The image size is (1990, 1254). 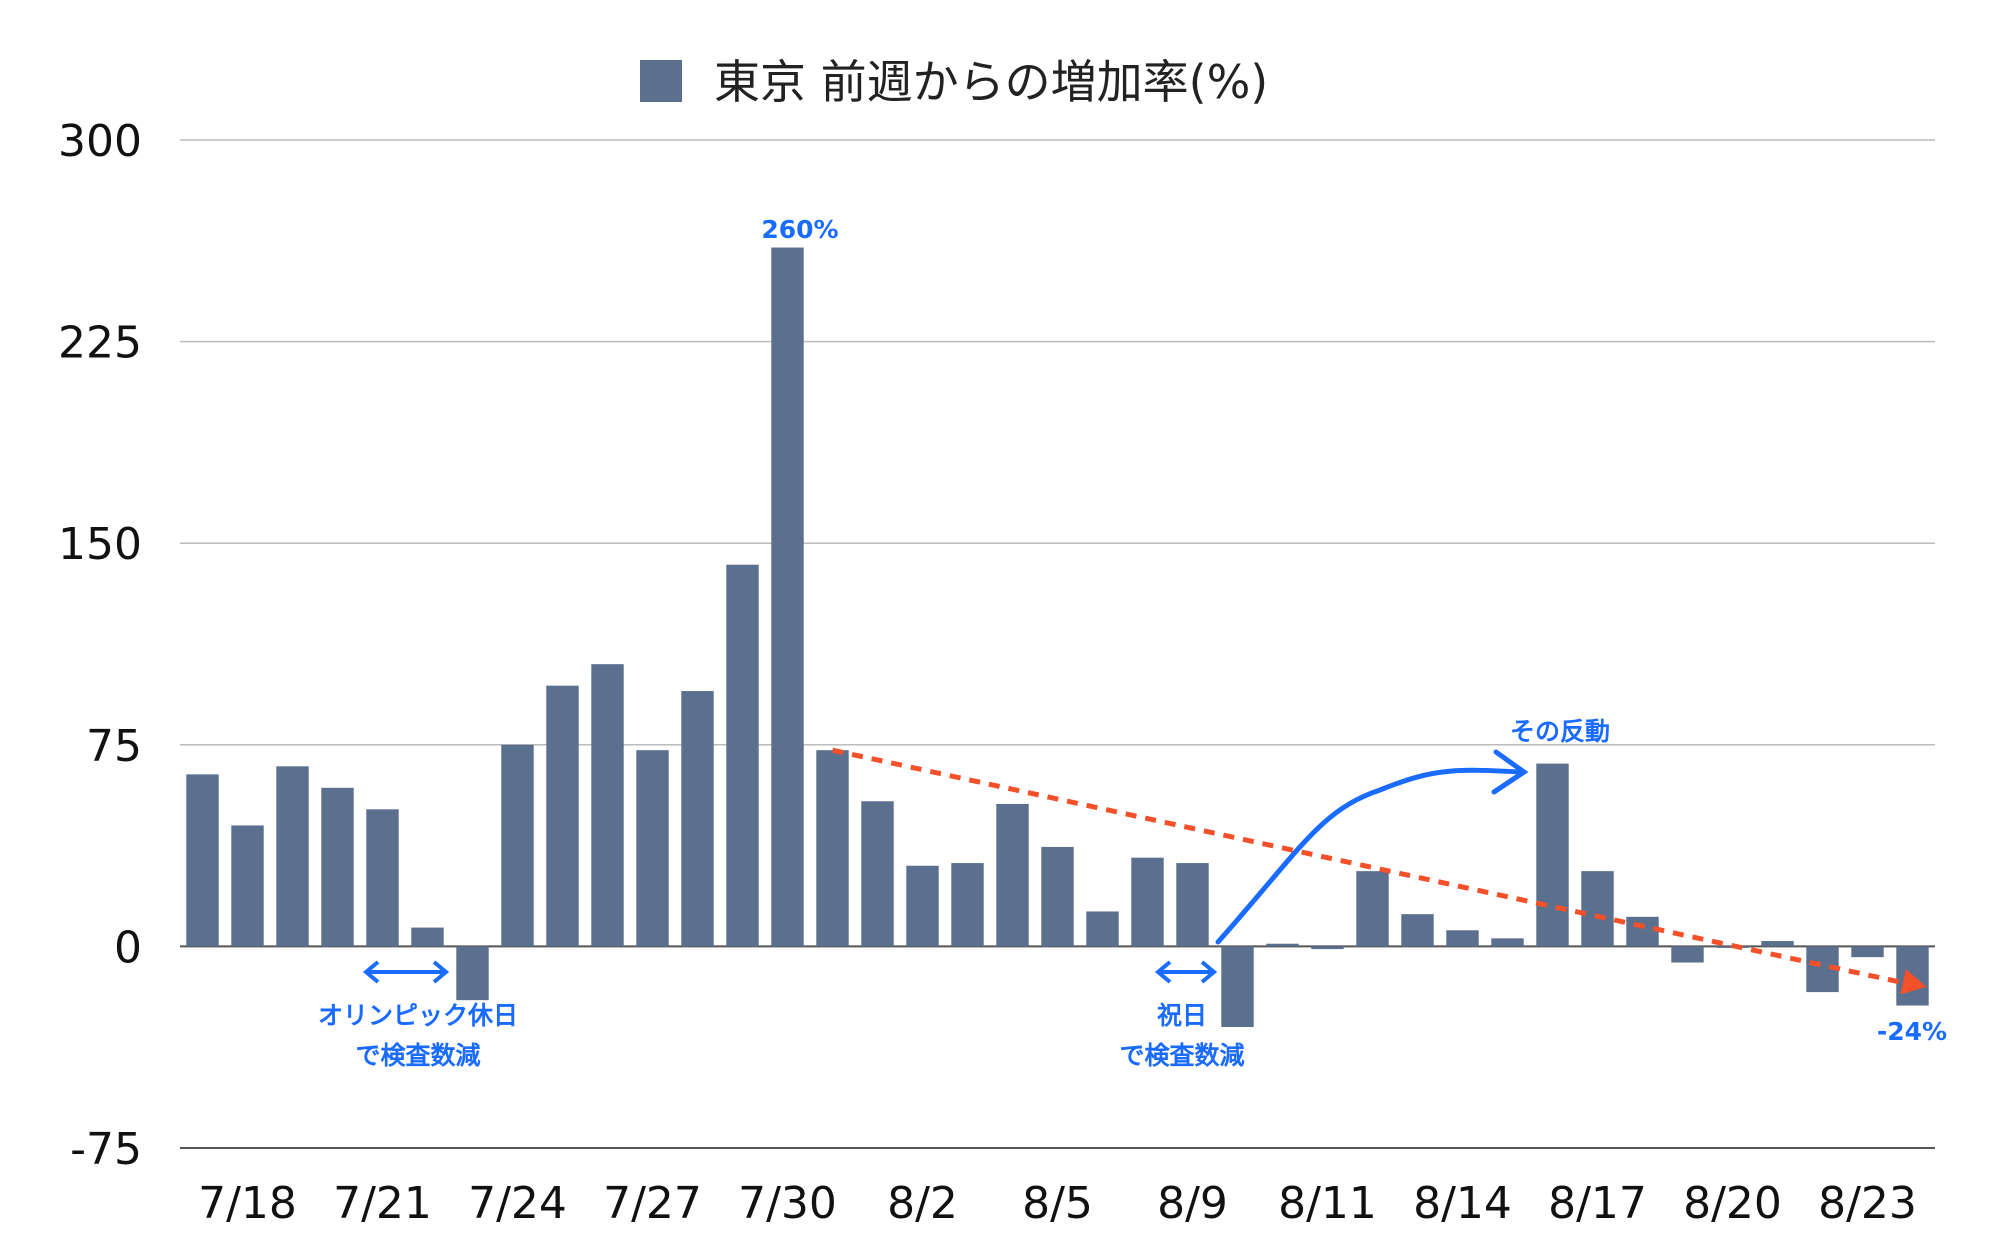 I want to click on trend-line, so click(x=1379, y=871).